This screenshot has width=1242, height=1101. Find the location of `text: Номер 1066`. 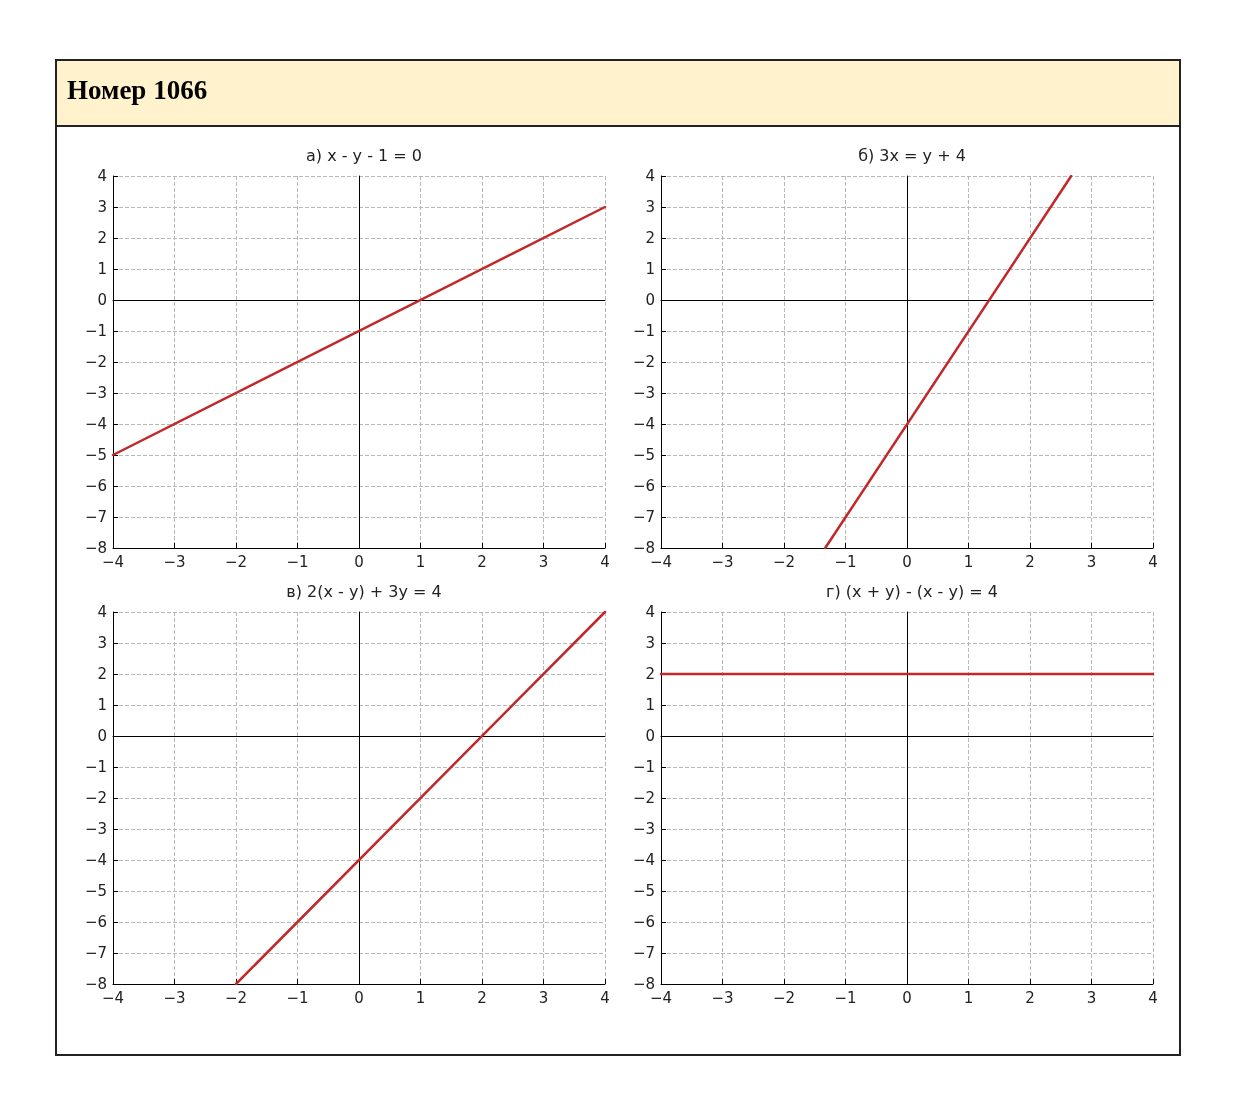

text: Номер 1066 is located at coordinates (137, 90).